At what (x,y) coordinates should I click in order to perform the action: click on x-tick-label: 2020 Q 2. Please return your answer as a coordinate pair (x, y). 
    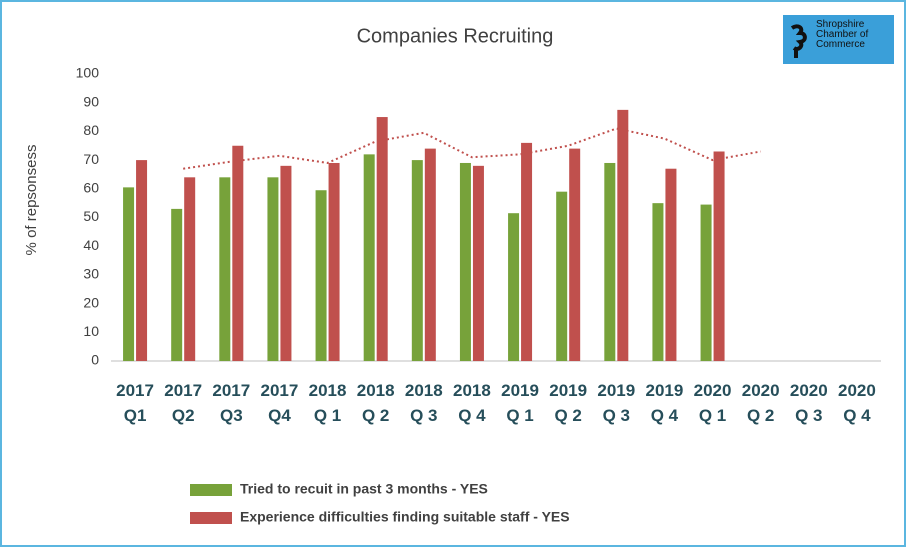
    Looking at the image, I should click on (760, 403).